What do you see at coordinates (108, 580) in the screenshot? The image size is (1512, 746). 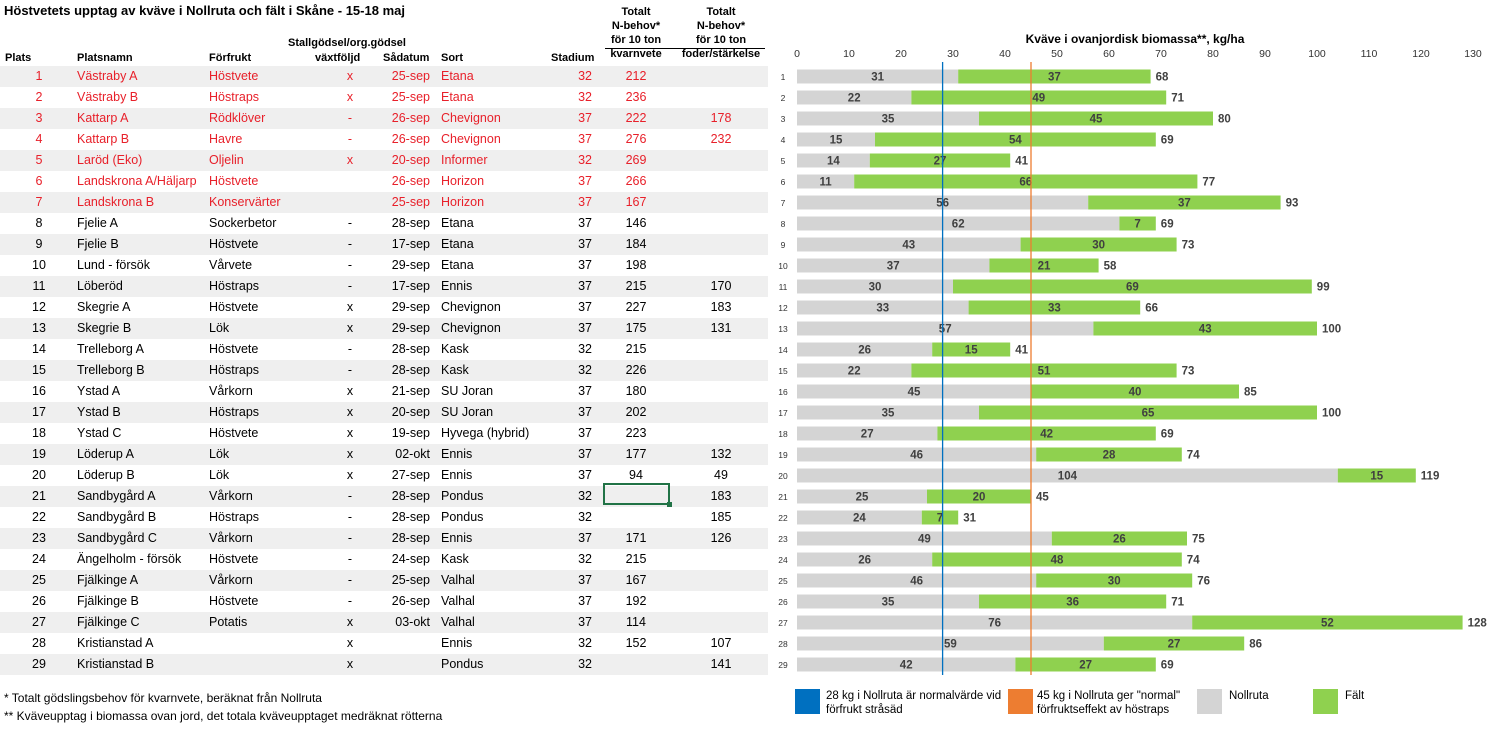 I see `cell-namn: Fjälkinge A` at bounding box center [108, 580].